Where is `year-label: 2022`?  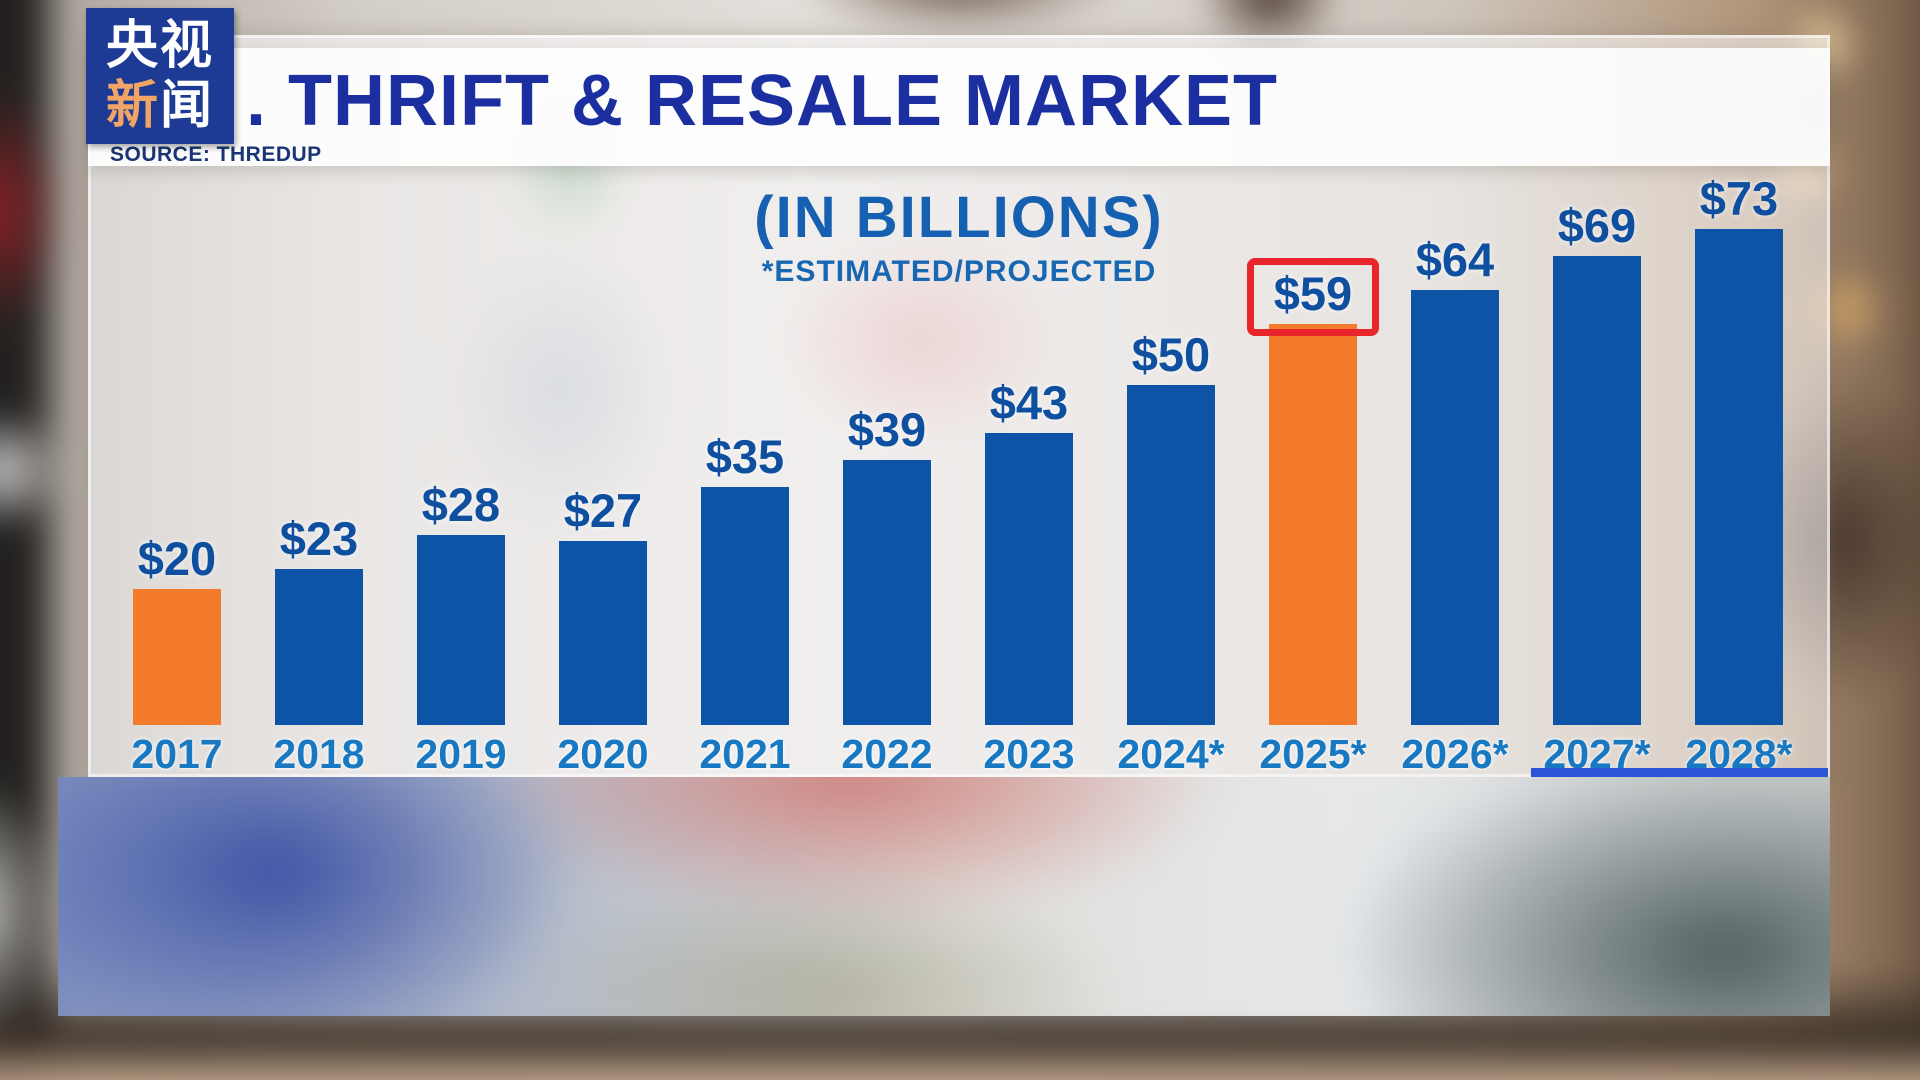 year-label: 2022 is located at coordinates (887, 754).